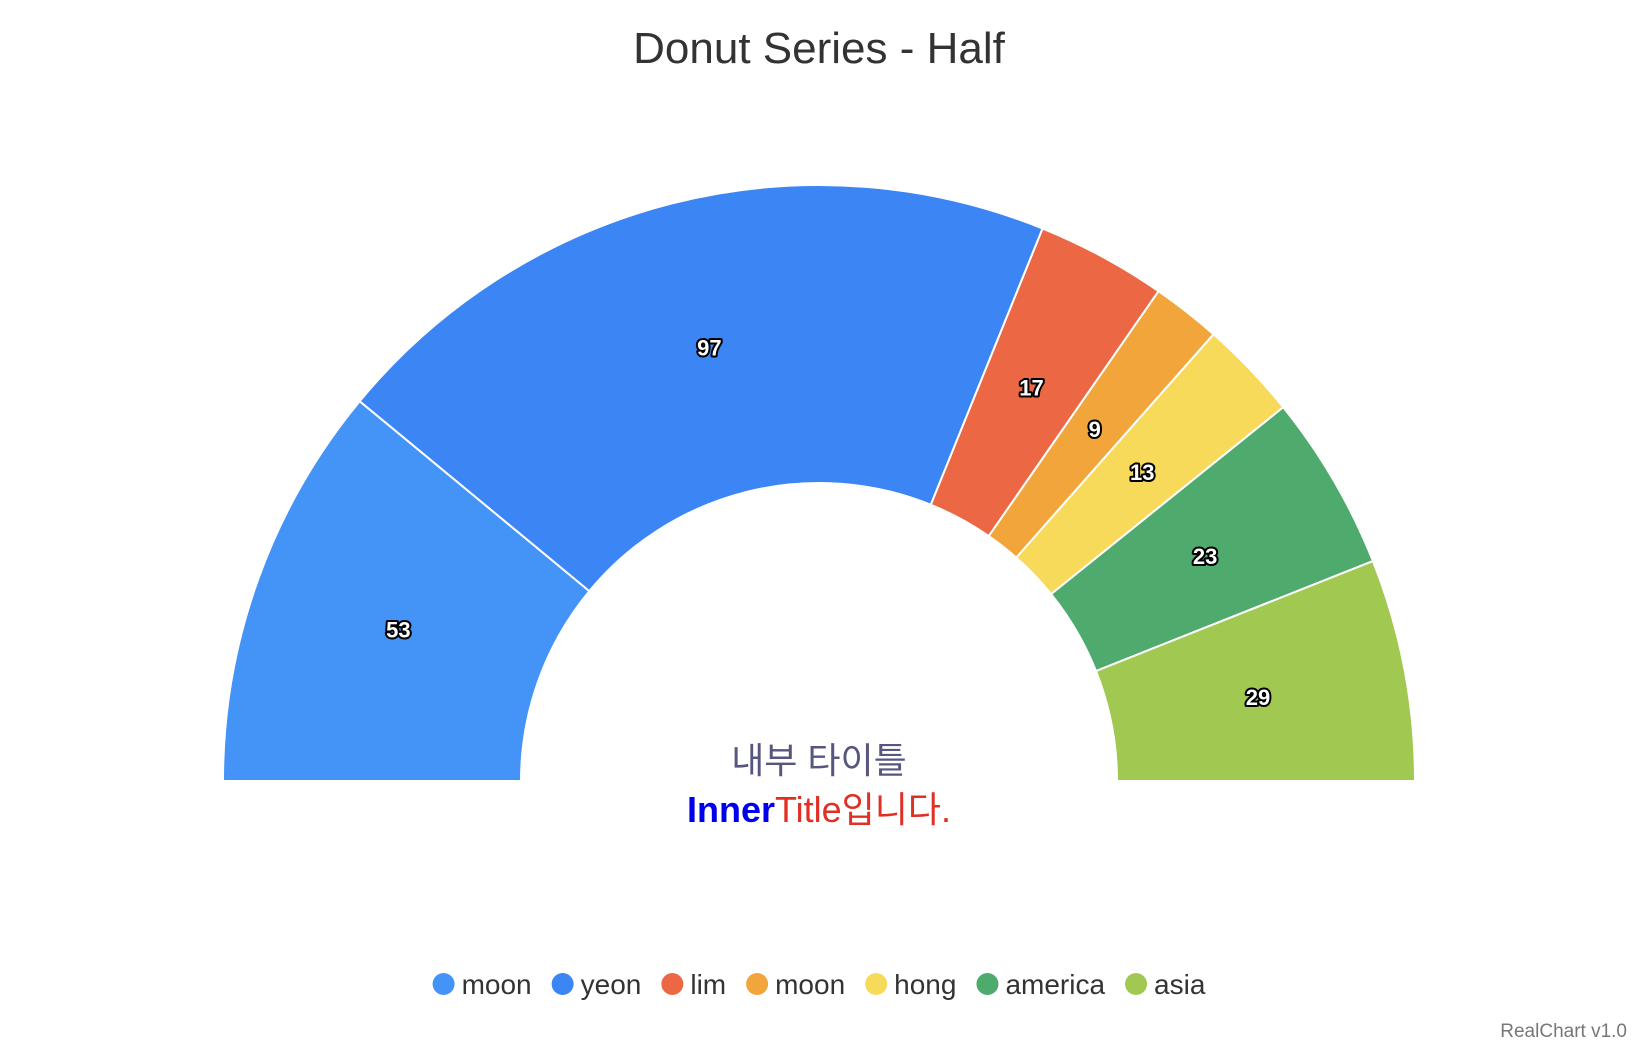 This screenshot has height=1057, width=1638. I want to click on legend-item-moon-3: moon, so click(795, 984).